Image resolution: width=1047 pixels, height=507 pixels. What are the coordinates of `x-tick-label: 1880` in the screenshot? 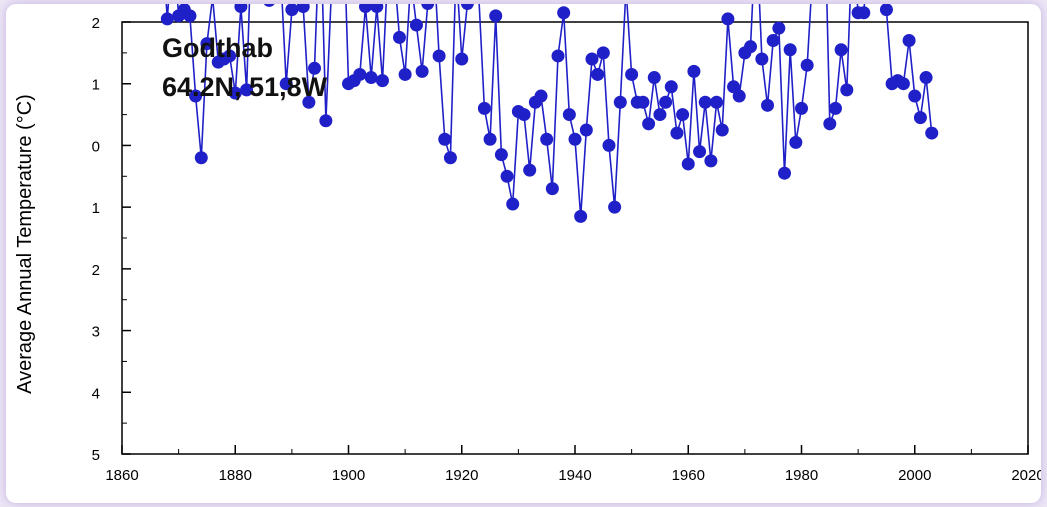 It's located at (235, 475).